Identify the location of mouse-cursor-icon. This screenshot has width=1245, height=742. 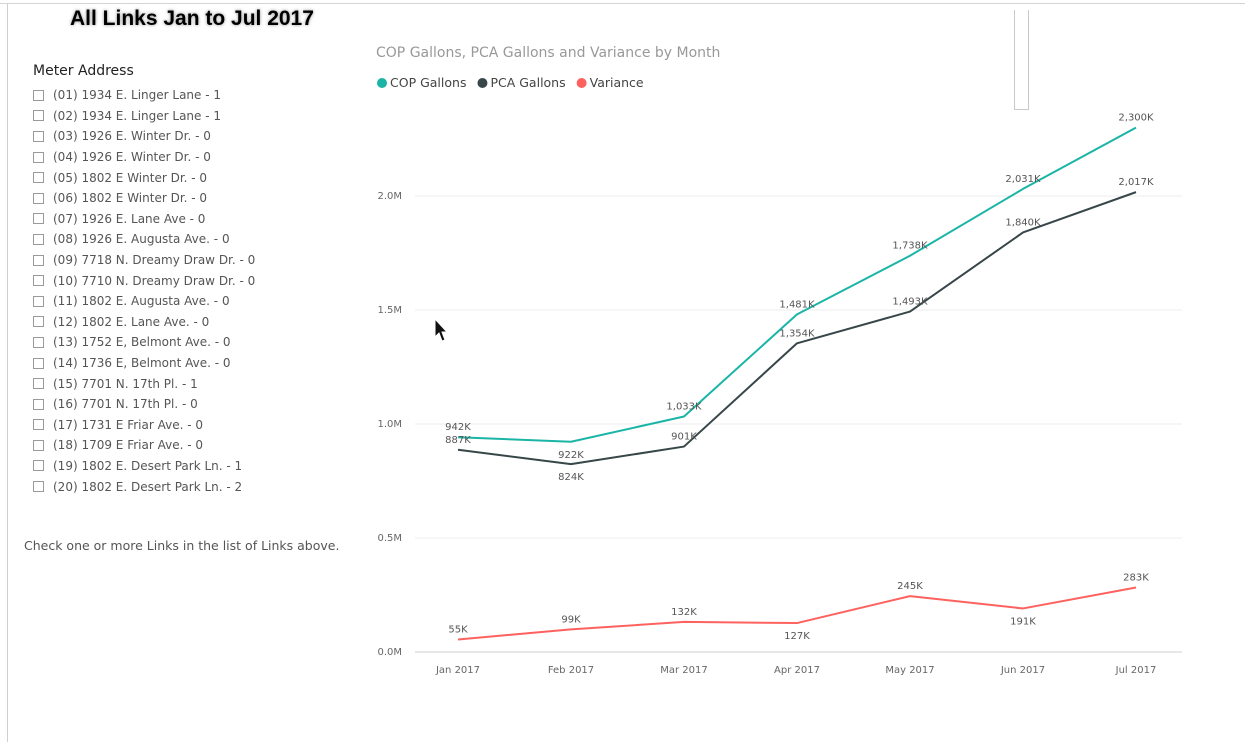
(441, 330).